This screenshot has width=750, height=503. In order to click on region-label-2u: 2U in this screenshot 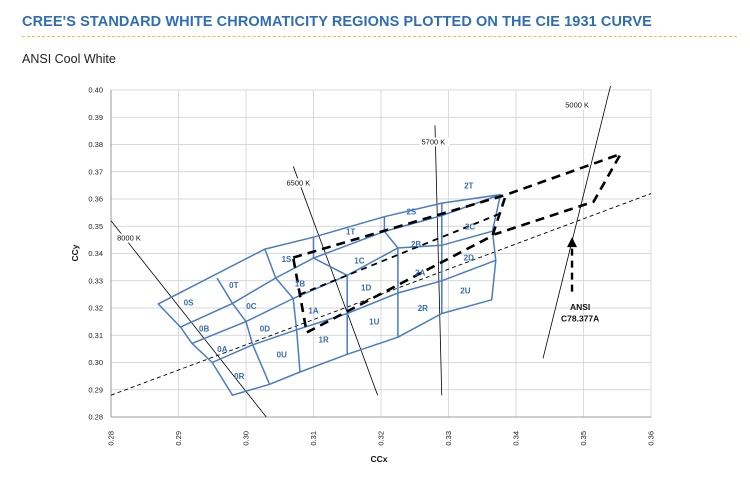, I will do `click(465, 290)`.